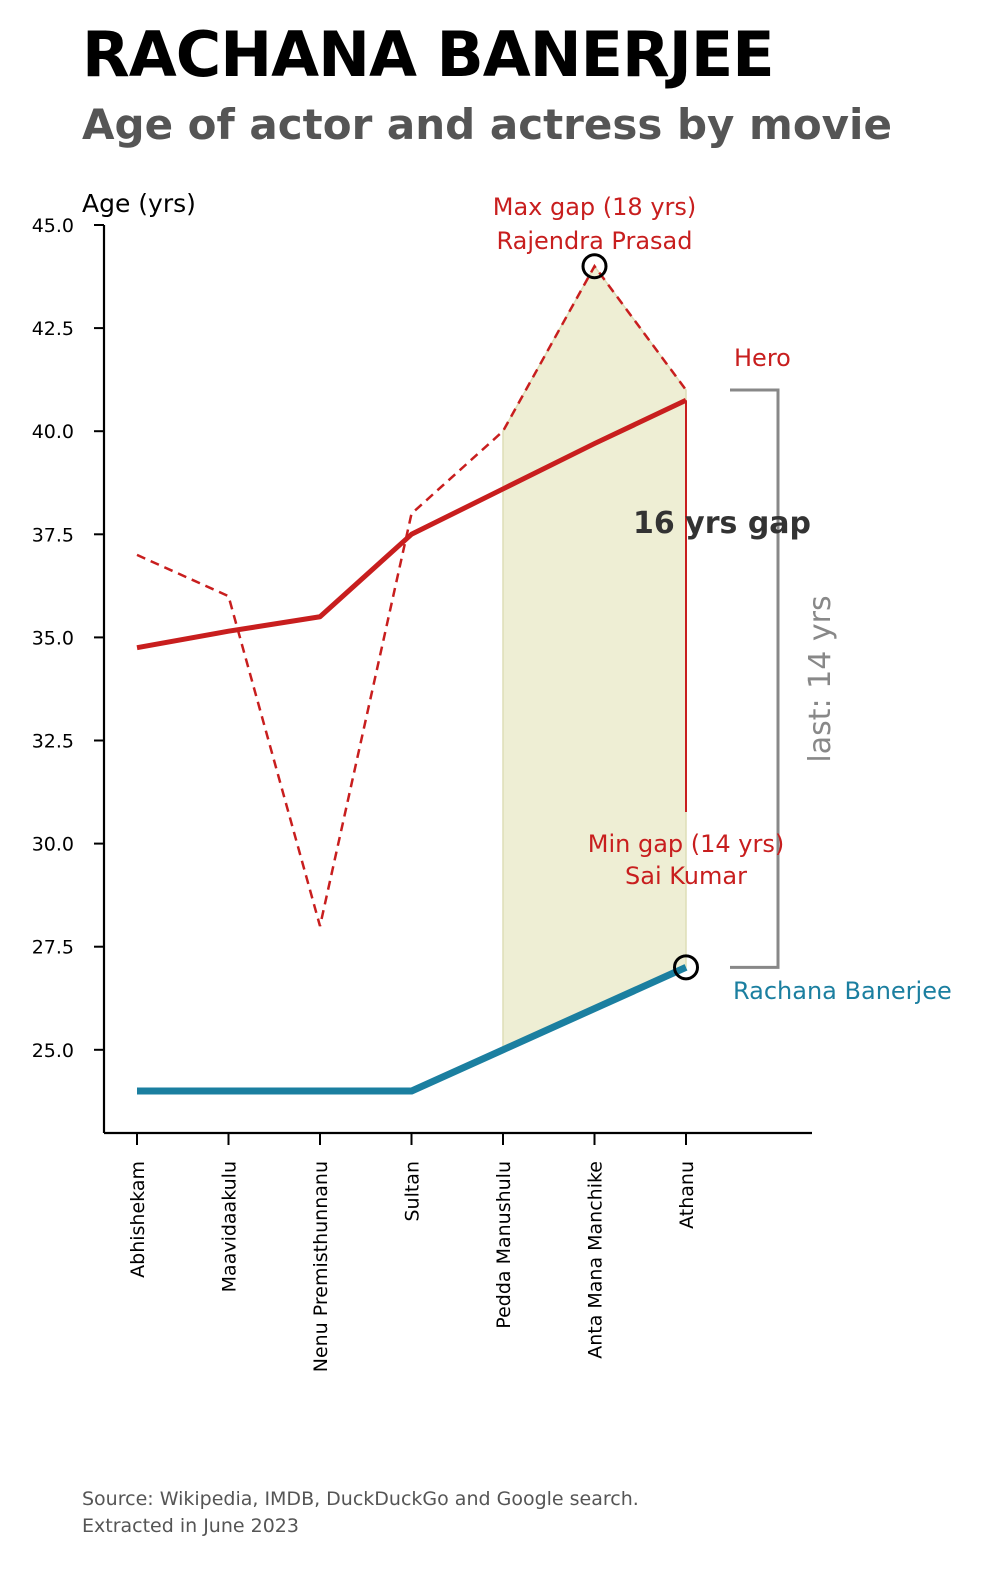 Image resolution: width=1005 pixels, height=1595 pixels. I want to click on min-gap-name: Sai Kumar, so click(686, 876).